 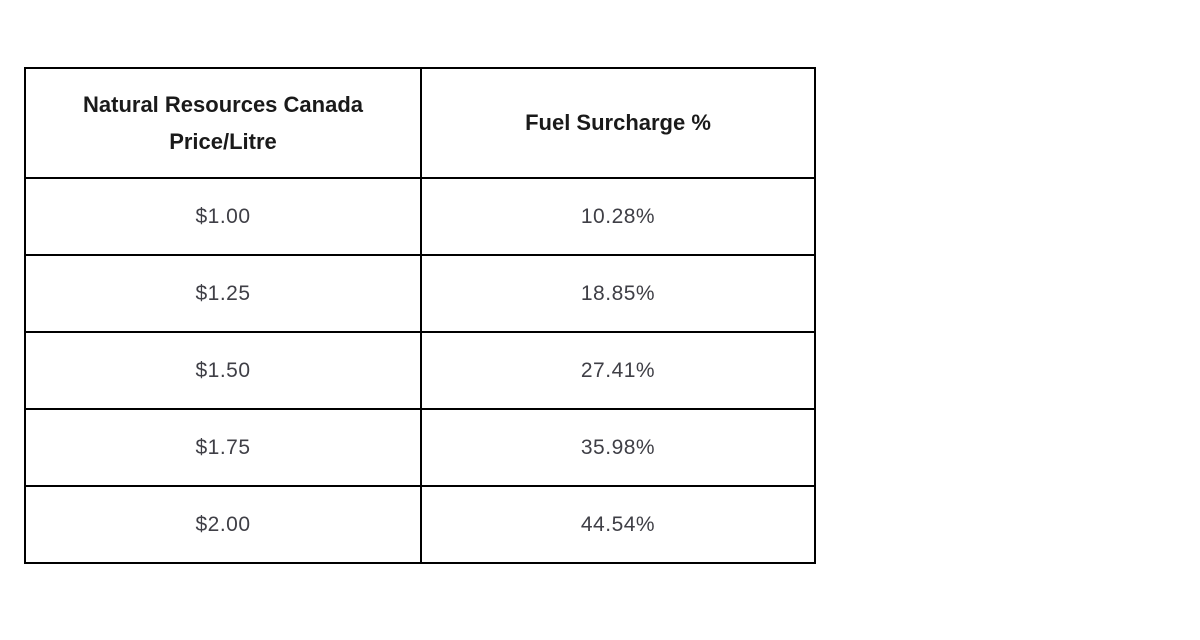 I want to click on surcharge-cell: 10.28%, so click(x=618, y=216).